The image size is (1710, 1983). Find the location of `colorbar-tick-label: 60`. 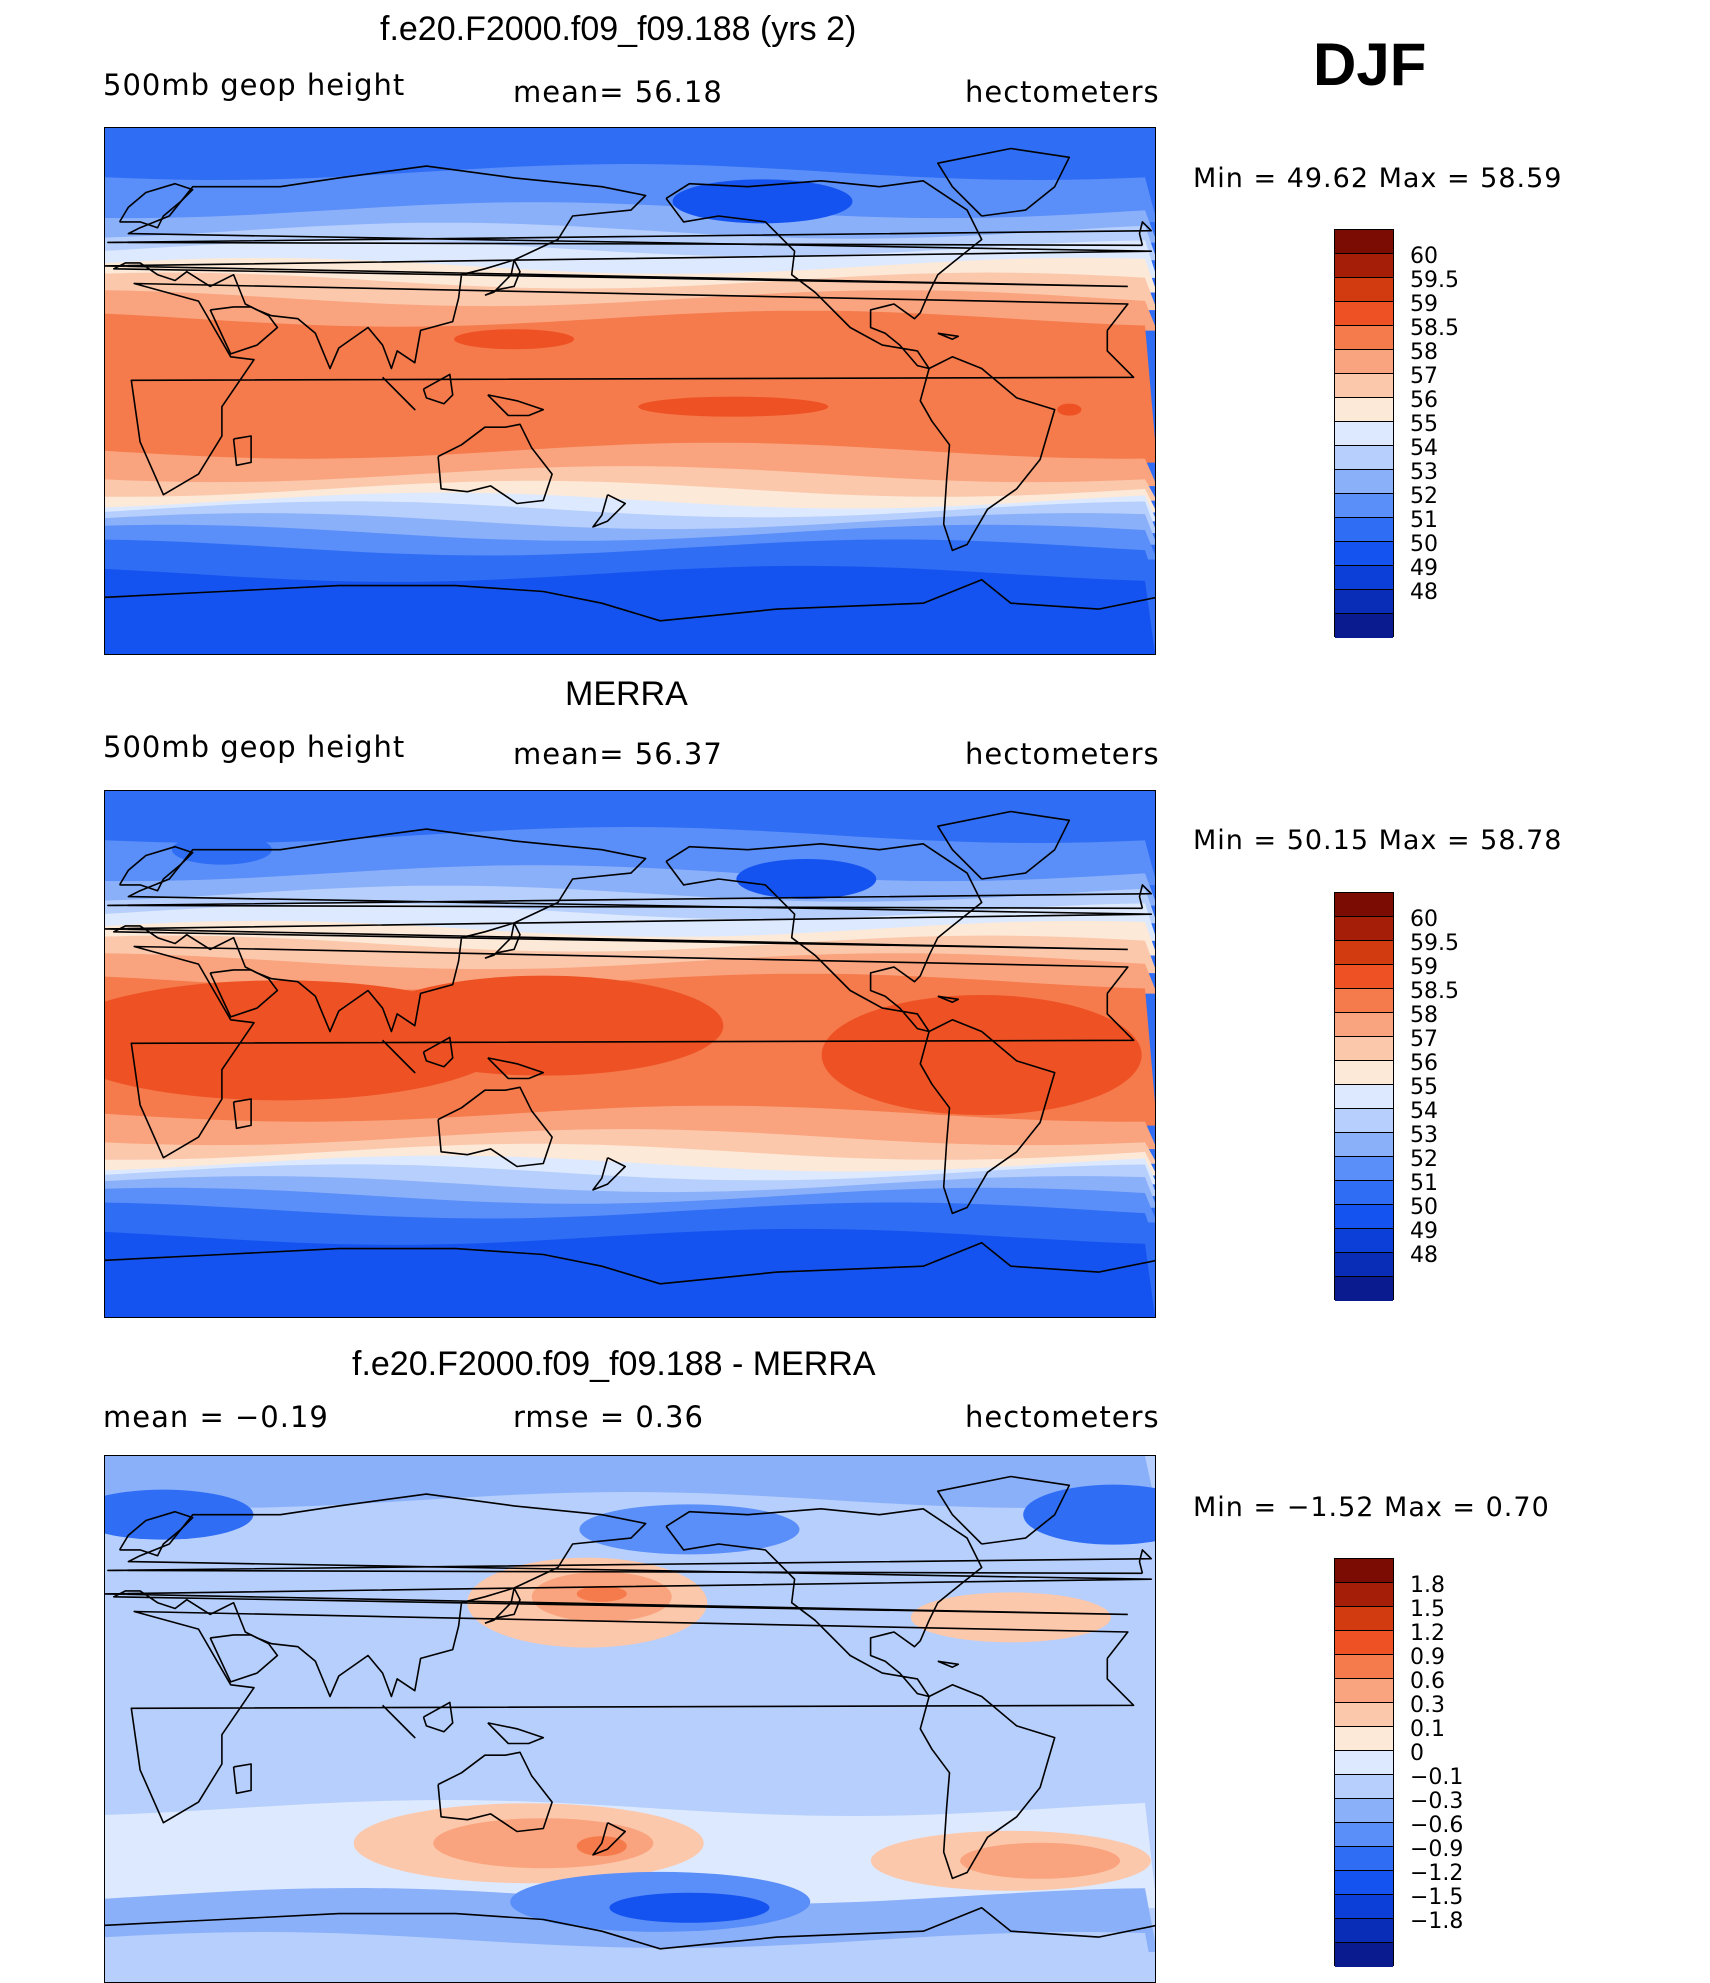

colorbar-tick-label: 60 is located at coordinates (1424, 256).